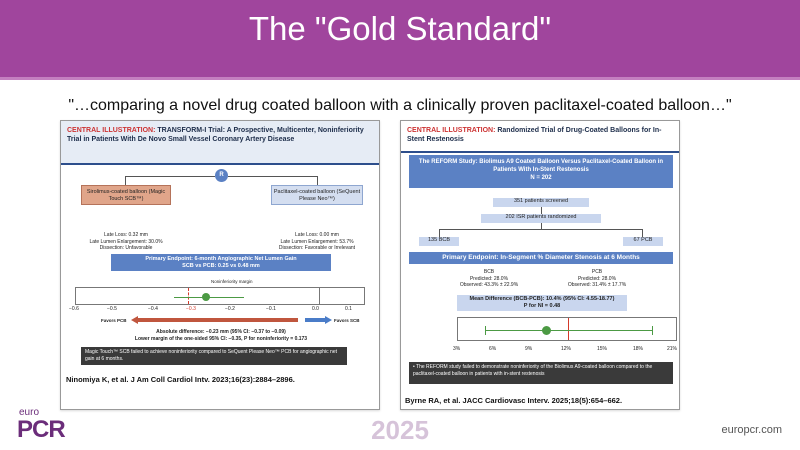  Describe the element at coordinates (111, 130) in the screenshot. I see `left-header-tag: CENTRAL ILLUSTRATION:` at that location.